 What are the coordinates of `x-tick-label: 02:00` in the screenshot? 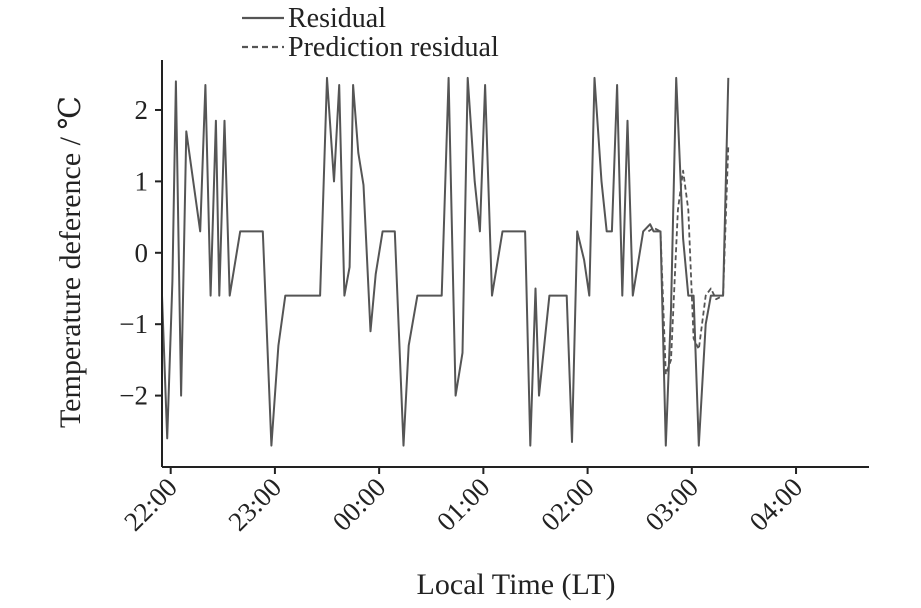 It's located at (567, 504).